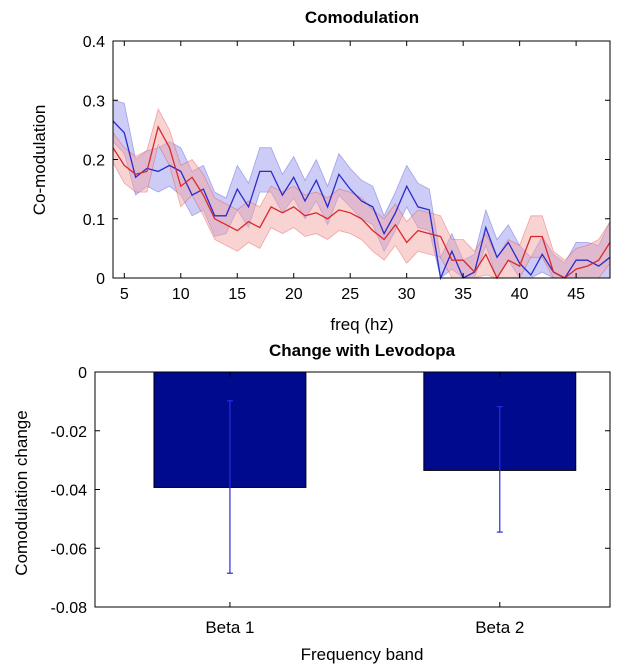  Describe the element at coordinates (362, 17) in the screenshot. I see `chart-title: Comodulation` at that location.